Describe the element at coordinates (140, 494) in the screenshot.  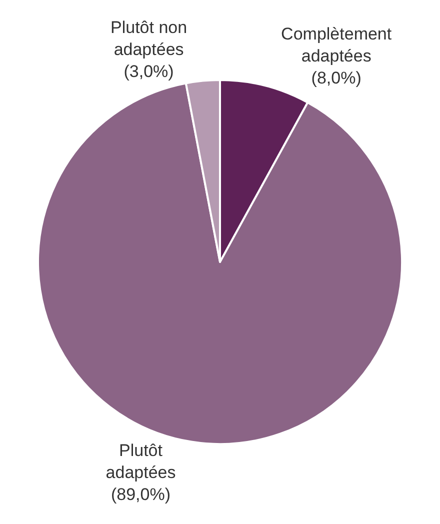
I see `data-label: (89,0%)` at that location.